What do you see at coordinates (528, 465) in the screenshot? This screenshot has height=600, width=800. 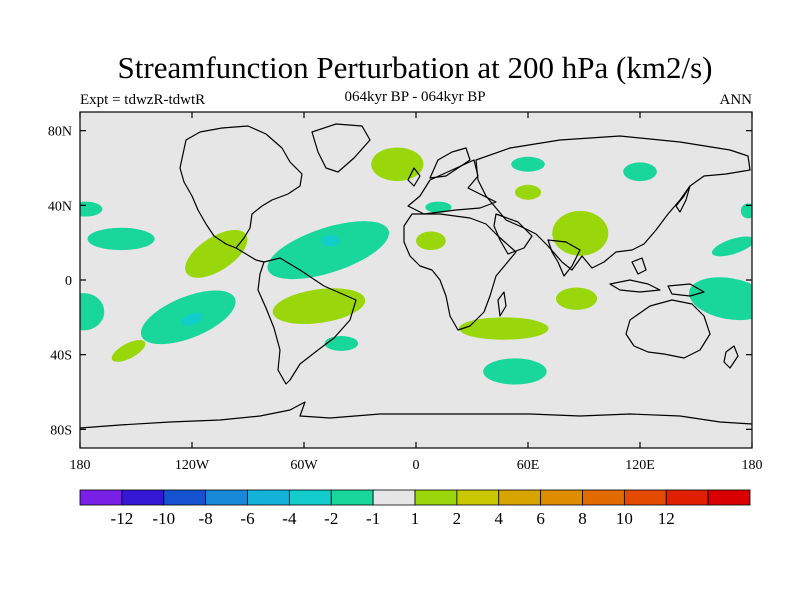 I see `lon-tick-label: 60E` at bounding box center [528, 465].